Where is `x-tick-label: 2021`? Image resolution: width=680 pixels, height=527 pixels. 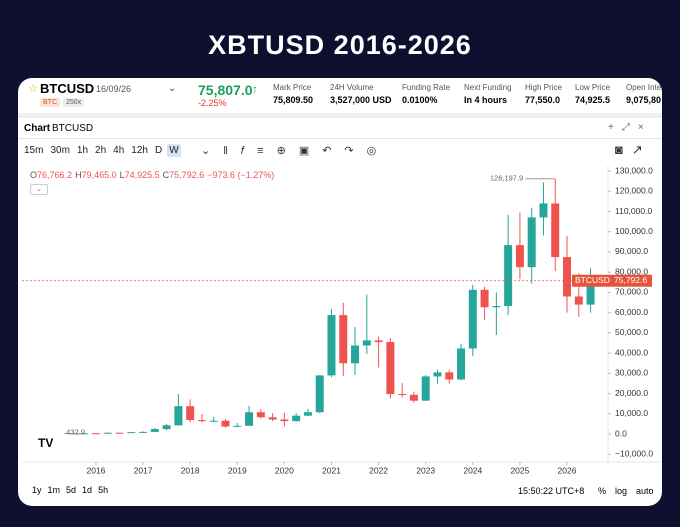
x-tick-label: 2021 is located at coordinates (331, 470).